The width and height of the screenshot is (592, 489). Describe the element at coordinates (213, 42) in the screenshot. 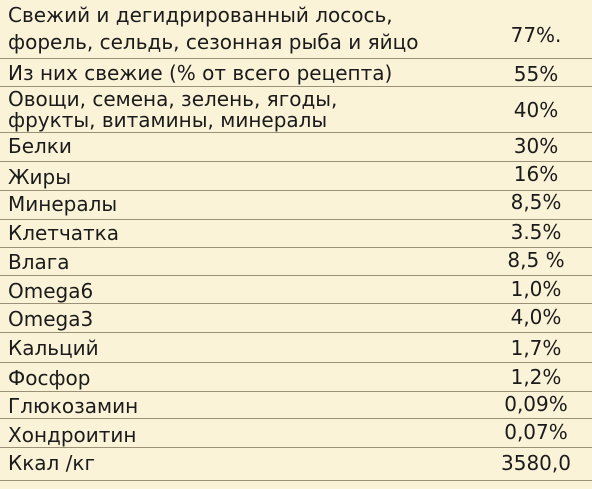

I see `row-label-ingredients-line2: форель, сельдь, сезонная рыба и яйцо` at that location.